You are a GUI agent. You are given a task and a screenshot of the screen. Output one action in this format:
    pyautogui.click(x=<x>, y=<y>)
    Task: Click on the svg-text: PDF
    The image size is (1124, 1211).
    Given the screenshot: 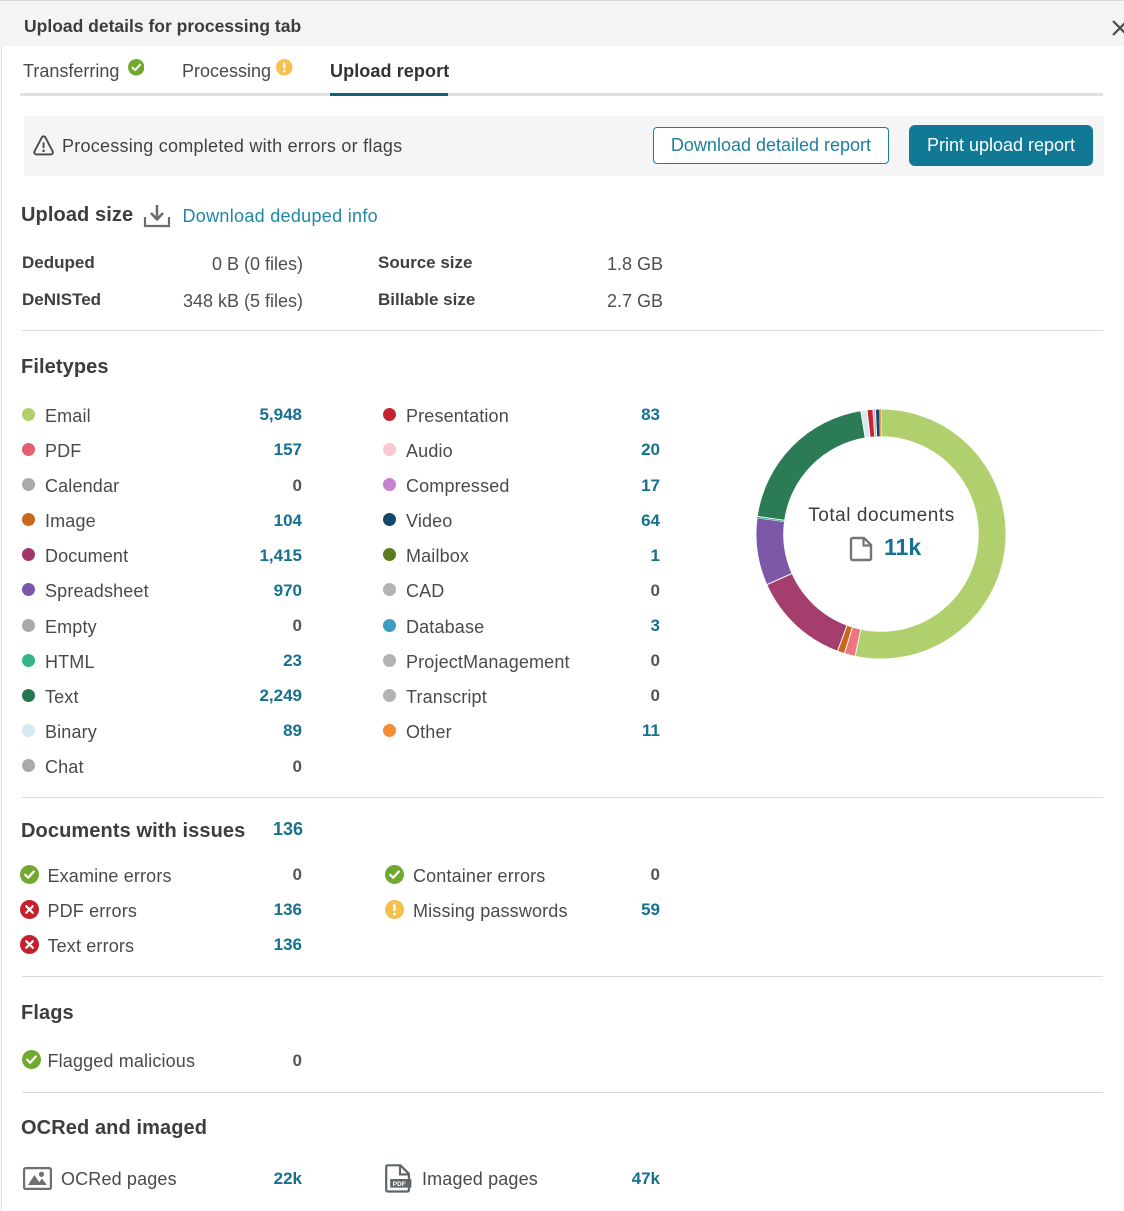 What is the action you would take?
    pyautogui.click(x=399, y=1183)
    